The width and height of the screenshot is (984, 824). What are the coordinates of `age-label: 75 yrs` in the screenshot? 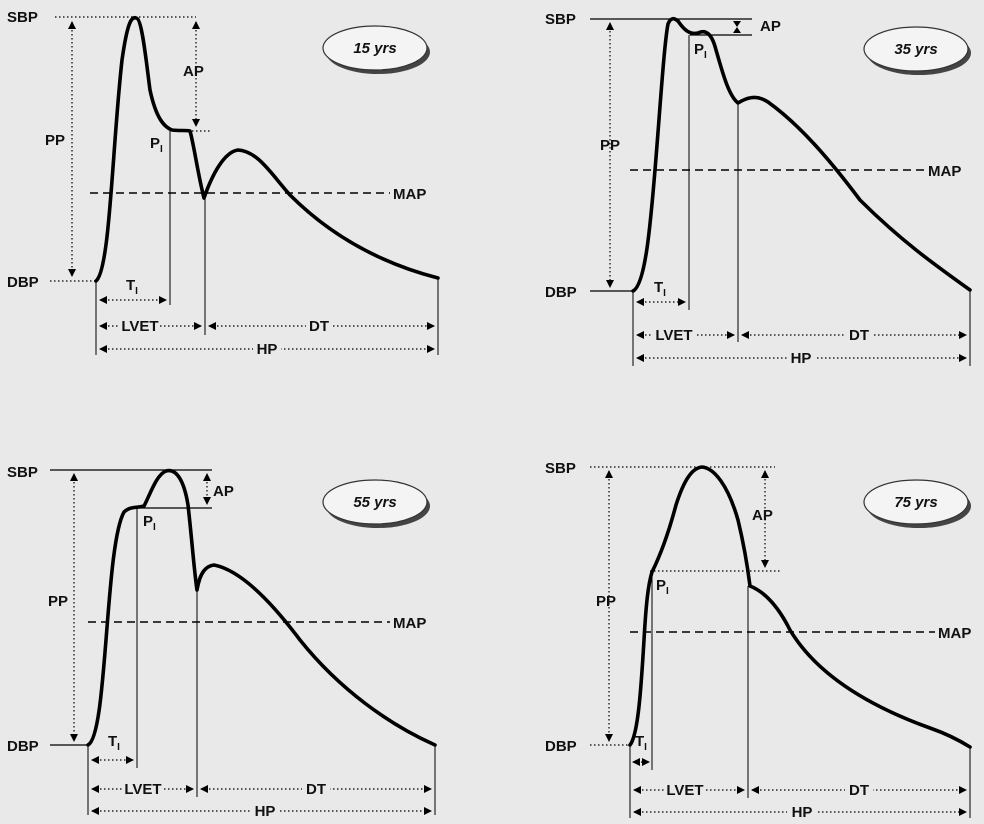 It's located at (915, 502).